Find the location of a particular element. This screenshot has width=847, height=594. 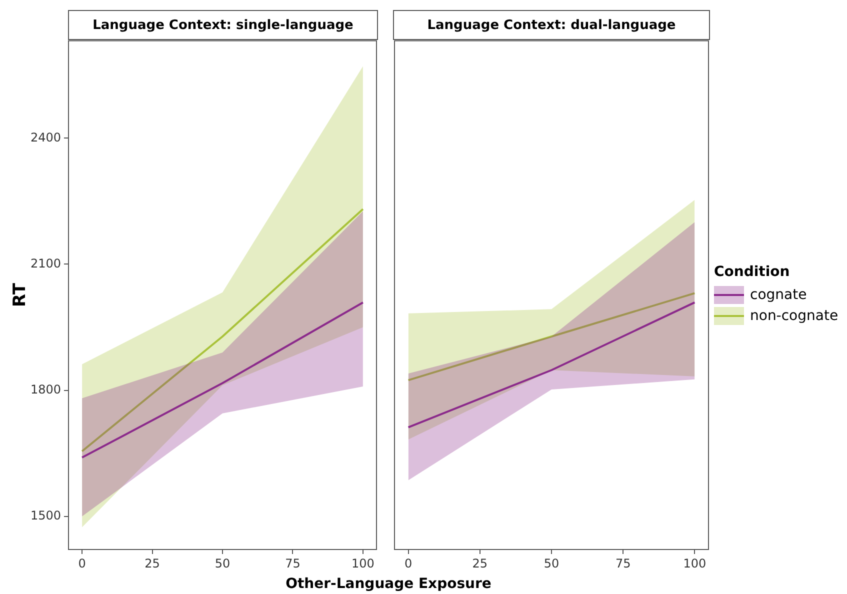

y-tick-label: 1800 is located at coordinates (45, 389).